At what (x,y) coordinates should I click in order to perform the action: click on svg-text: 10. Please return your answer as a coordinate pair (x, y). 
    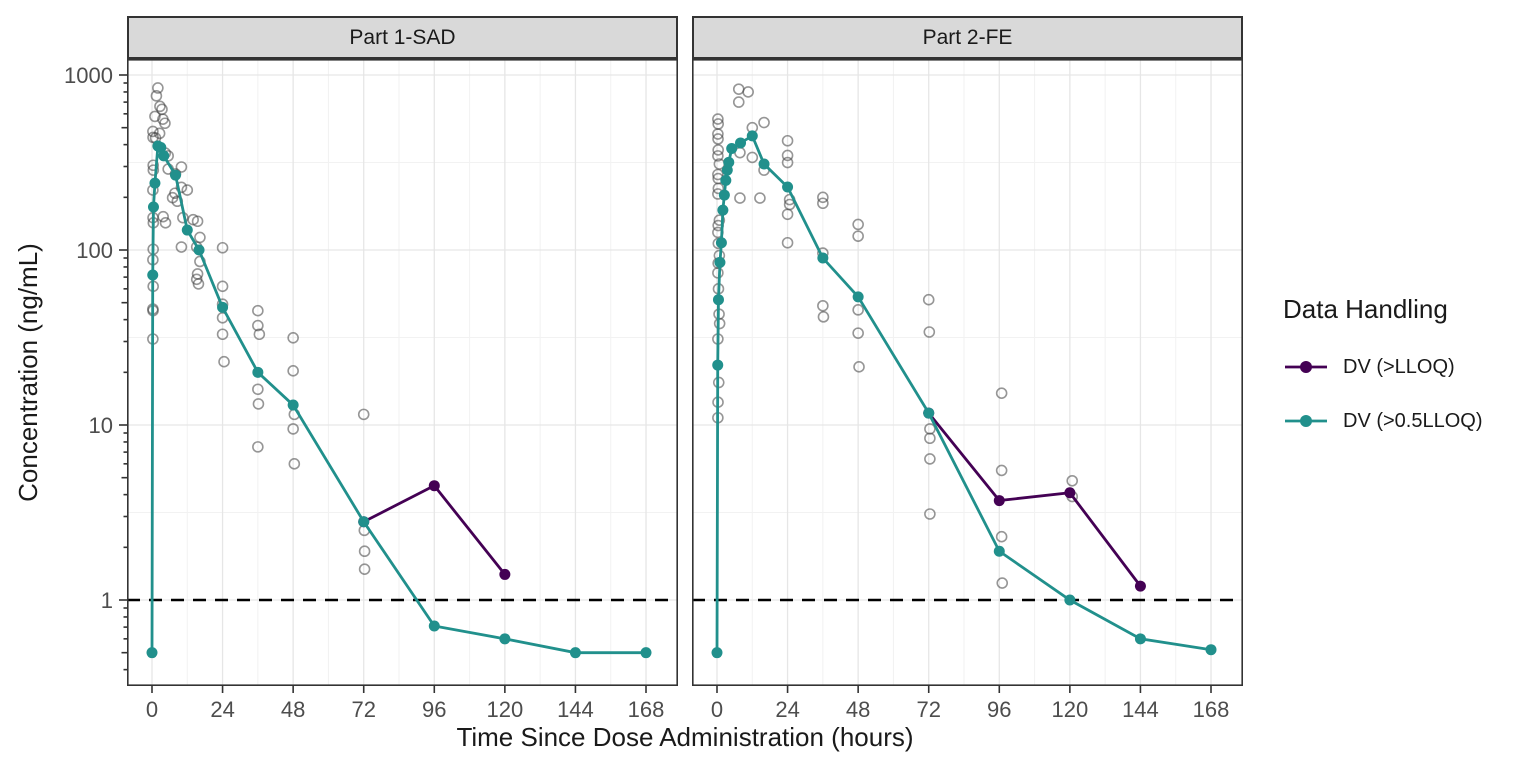
    Looking at the image, I should click on (101, 425).